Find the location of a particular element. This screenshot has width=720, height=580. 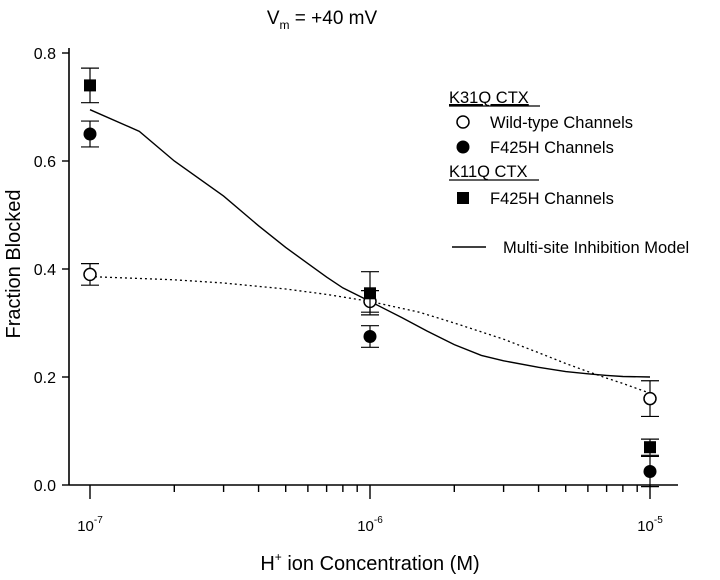

y-axis-label: Fraction Blocked is located at coordinates (14, 264).